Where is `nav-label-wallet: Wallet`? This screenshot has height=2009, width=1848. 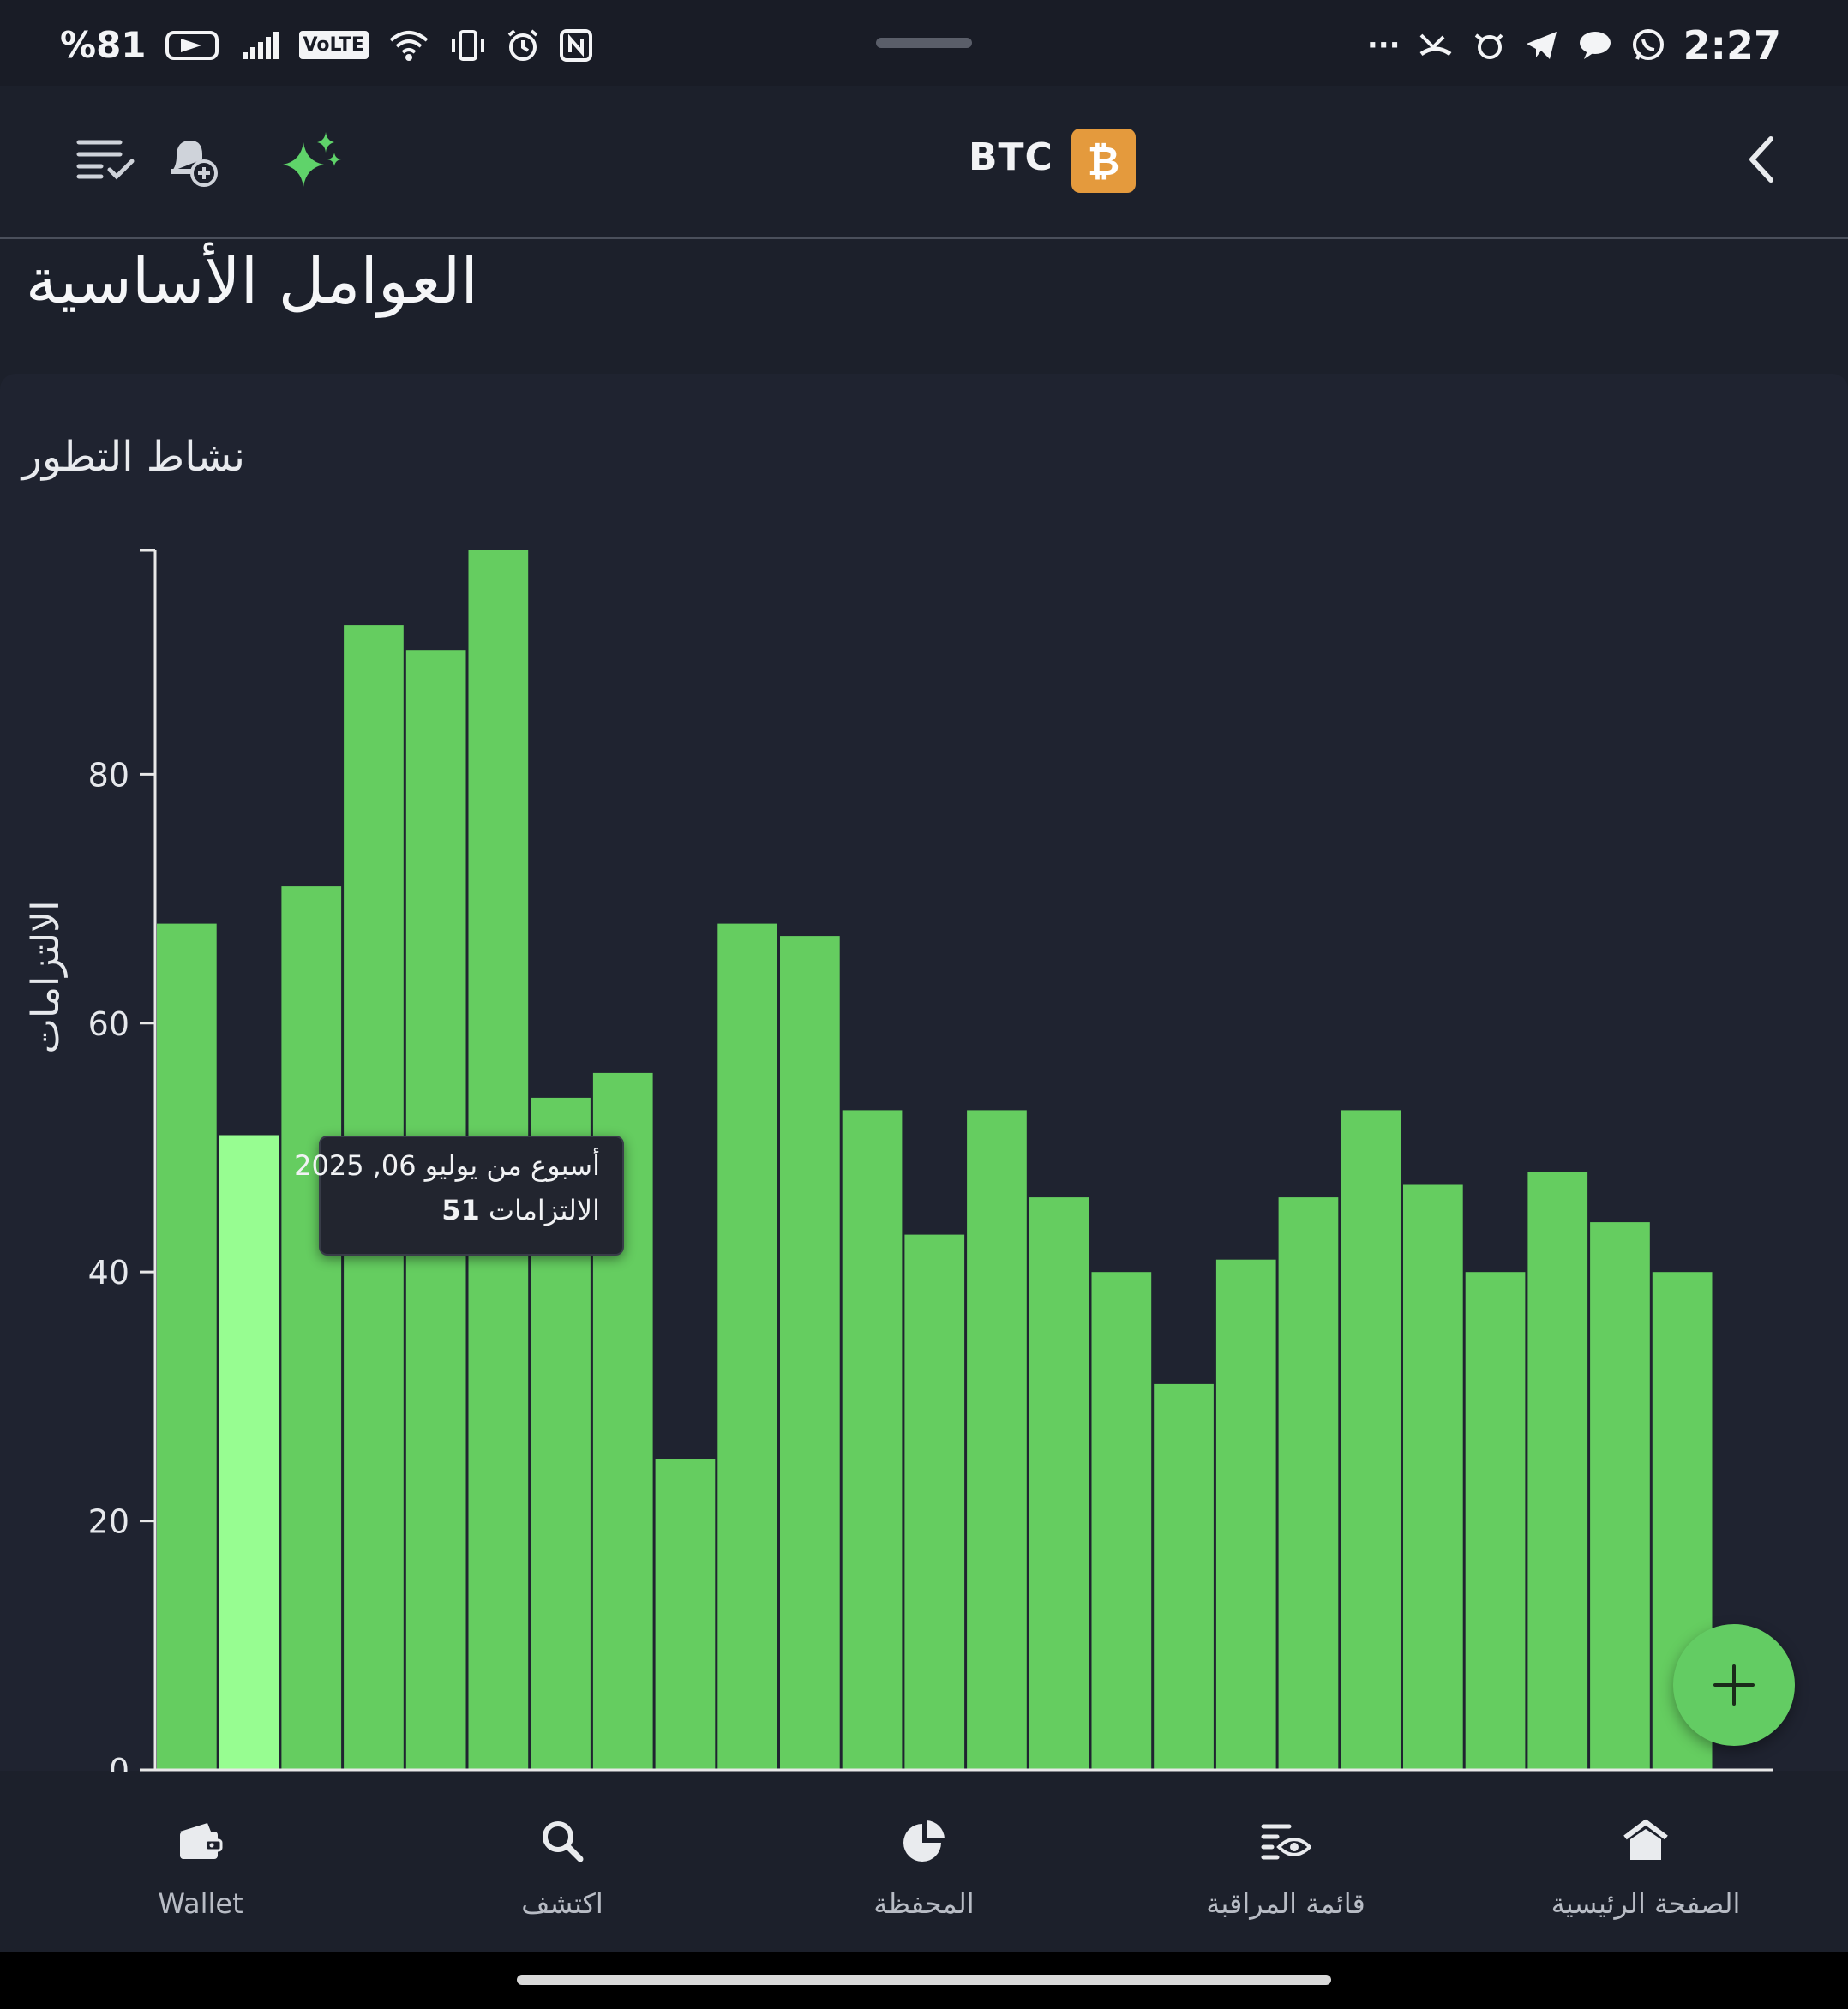 nav-label-wallet: Wallet is located at coordinates (200, 1903).